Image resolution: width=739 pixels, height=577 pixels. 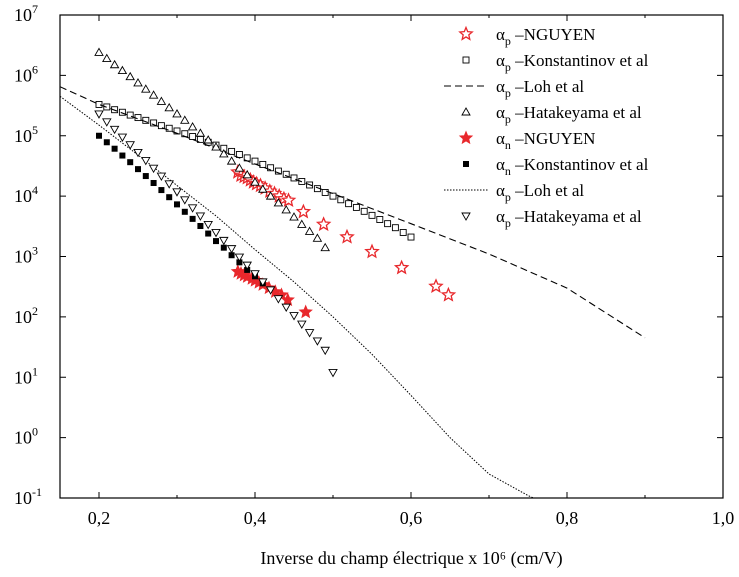 I want to click on y-tick-label: 10¹, so click(x=26, y=375).